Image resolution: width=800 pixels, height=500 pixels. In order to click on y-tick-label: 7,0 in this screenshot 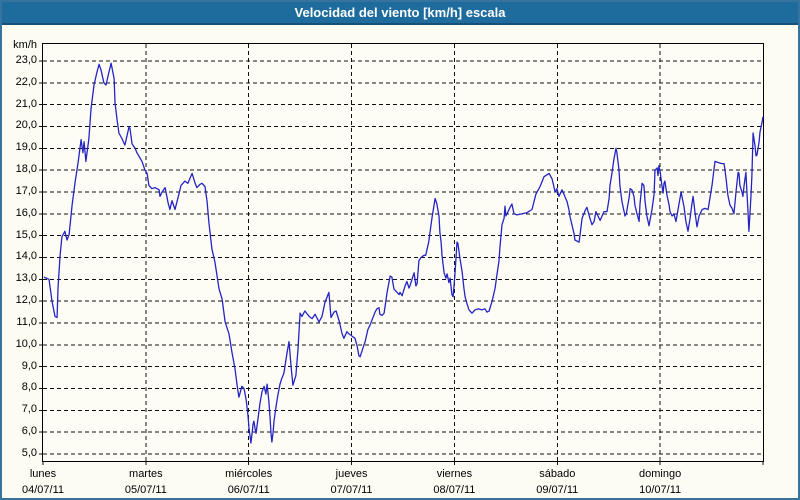, I will do `click(29, 409)`.